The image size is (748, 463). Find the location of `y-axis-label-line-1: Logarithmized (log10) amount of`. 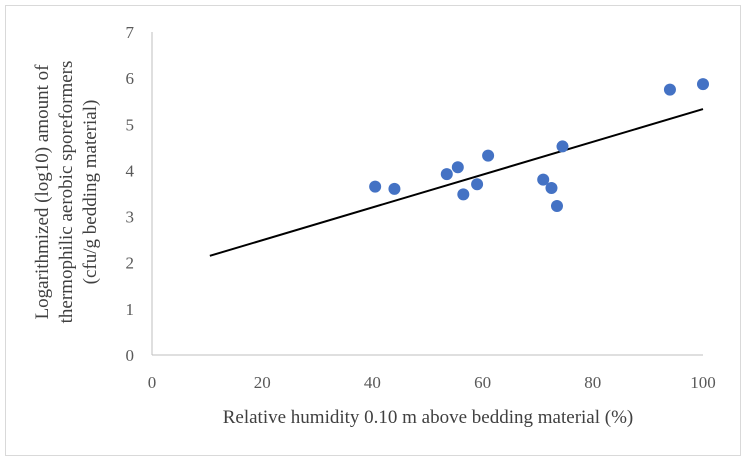

y-axis-label-line-1: Logarithmized (log10) amount of is located at coordinates (42, 192).